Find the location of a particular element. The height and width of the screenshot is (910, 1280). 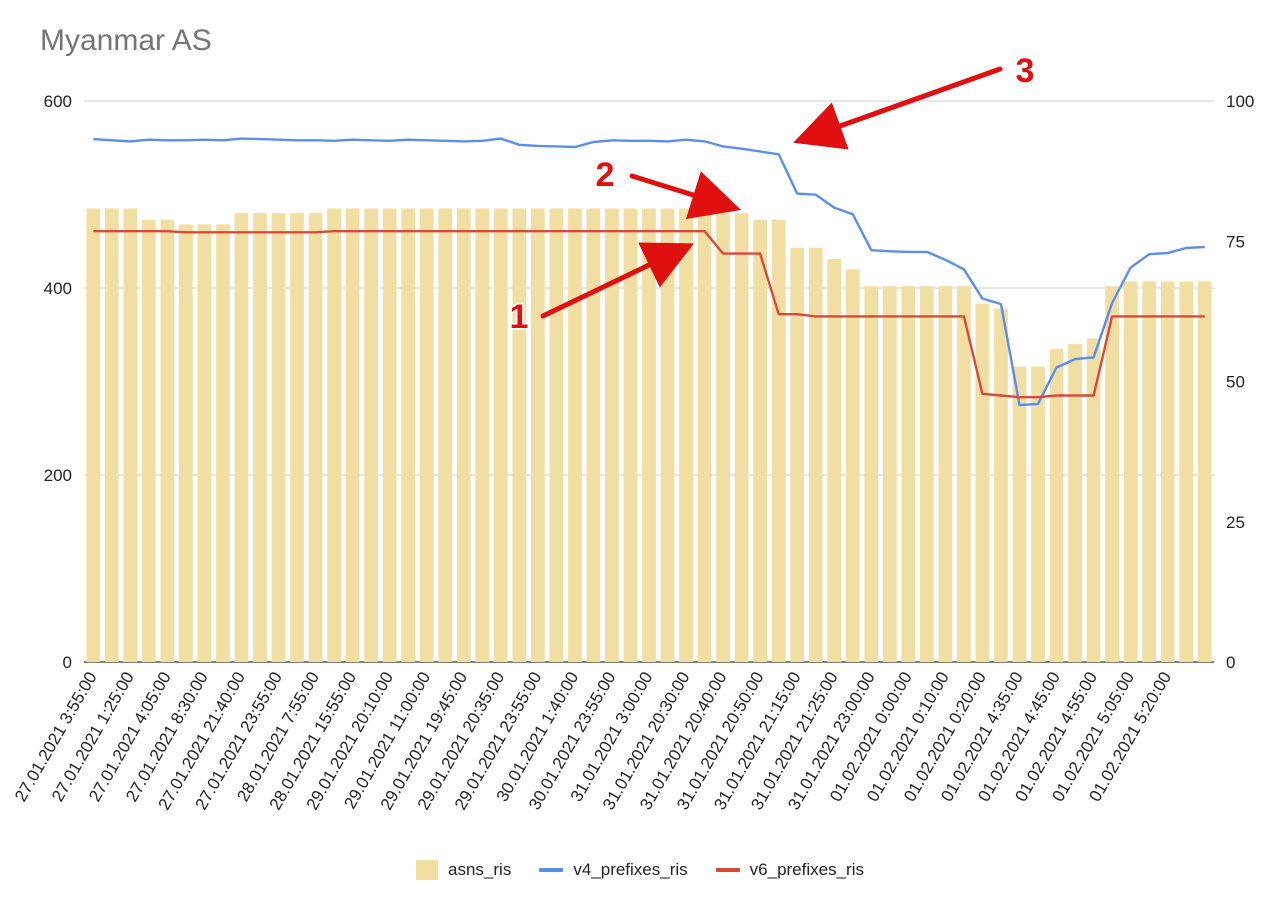

legend-swatch-v6 is located at coordinates (727, 870).